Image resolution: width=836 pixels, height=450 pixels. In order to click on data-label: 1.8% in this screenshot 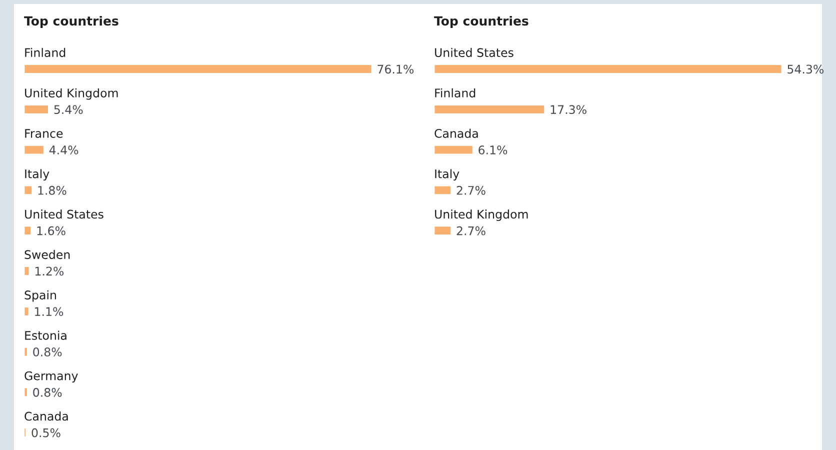, I will do `click(52, 190)`.